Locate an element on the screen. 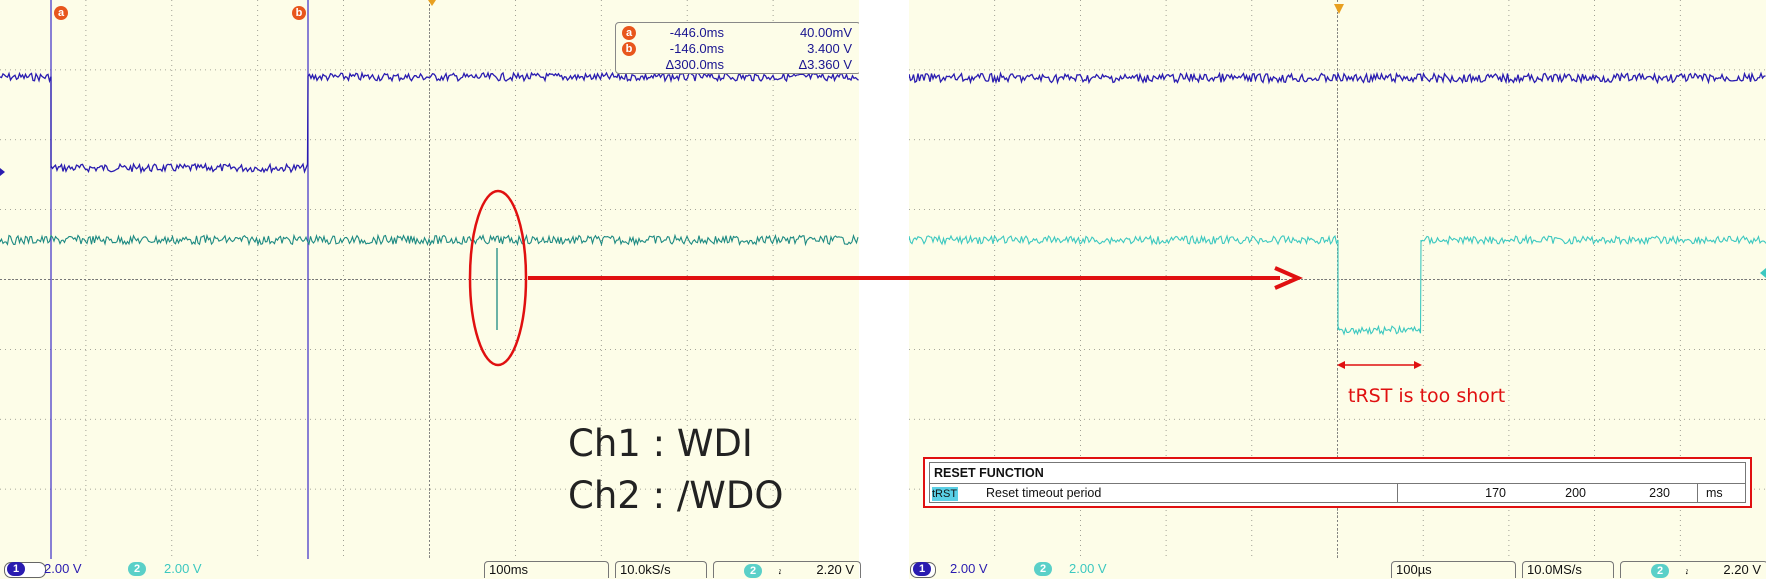 This screenshot has width=1766, height=579. trigger-slope-icon: ⹌ is located at coordinates (780, 569).